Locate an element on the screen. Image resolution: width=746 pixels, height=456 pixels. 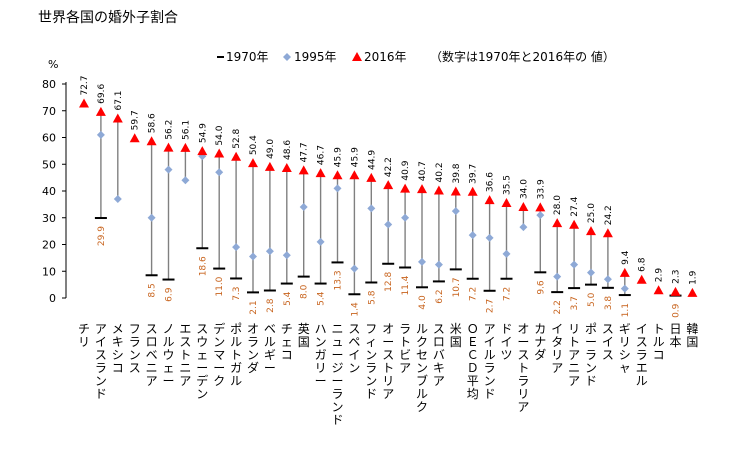
label-2016: 35.5 is located at coordinates (508, 185).